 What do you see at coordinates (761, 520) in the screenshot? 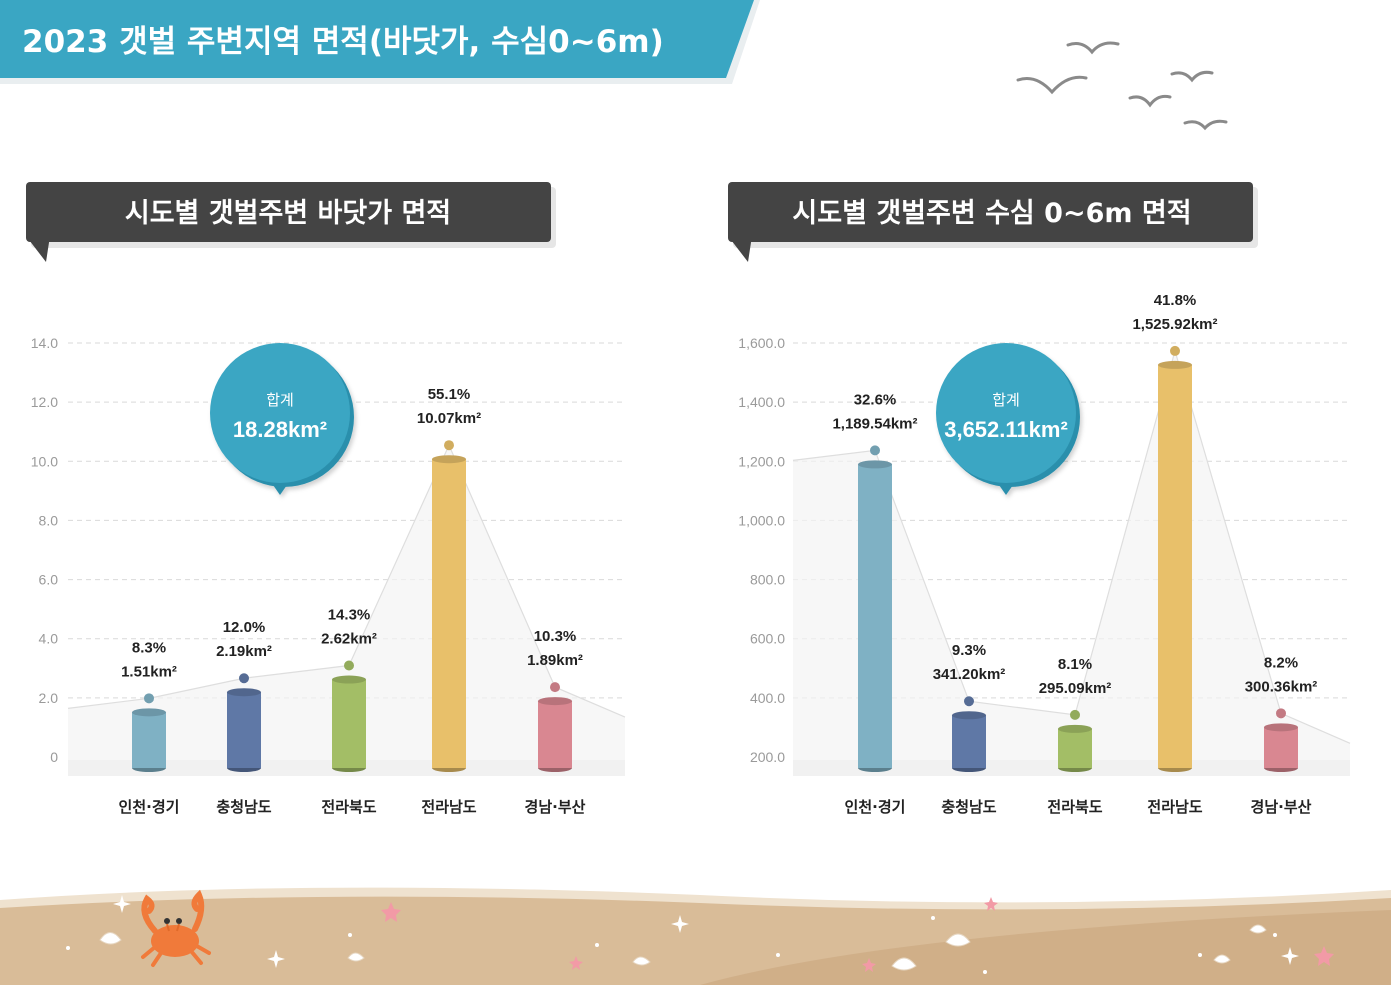
I see `y-tick-label: 1,000.0` at bounding box center [761, 520].